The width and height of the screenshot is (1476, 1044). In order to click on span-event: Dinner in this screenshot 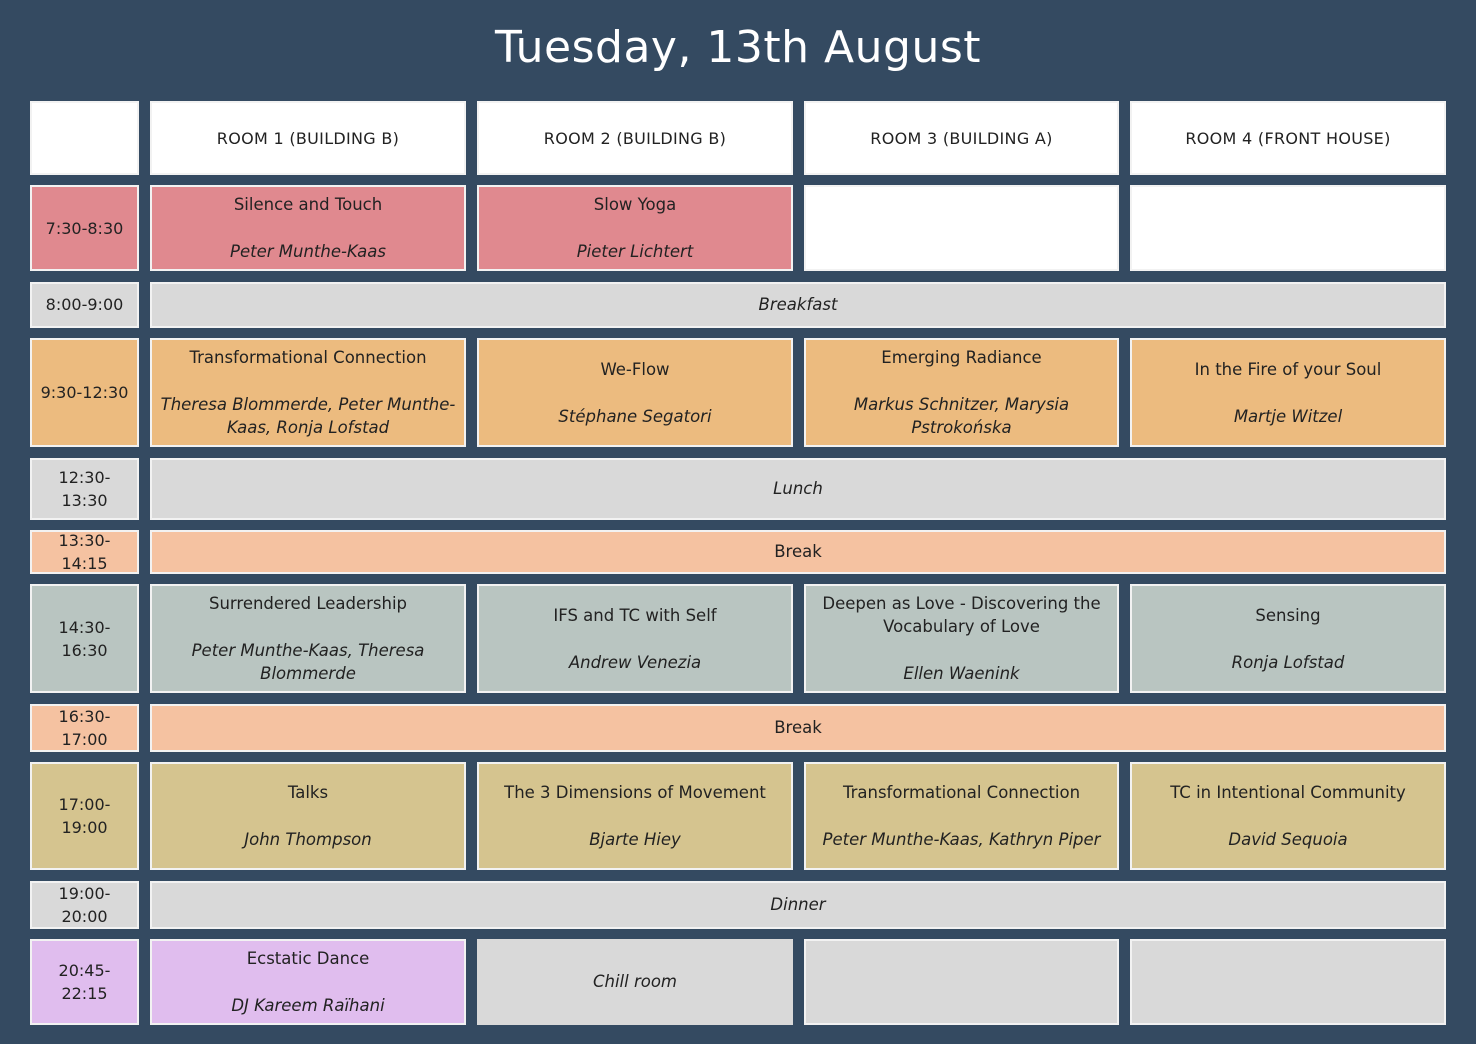, I will do `click(798, 904)`.